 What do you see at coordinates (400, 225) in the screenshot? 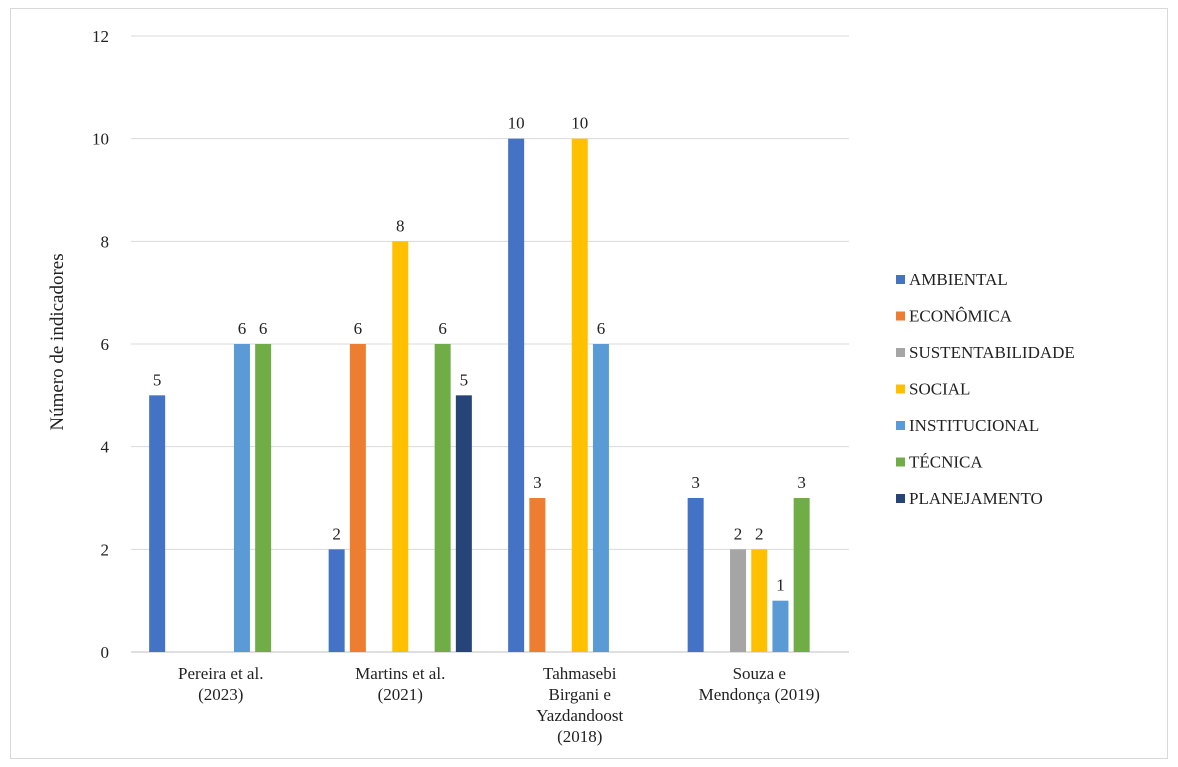
I see `data-label: 8` at bounding box center [400, 225].